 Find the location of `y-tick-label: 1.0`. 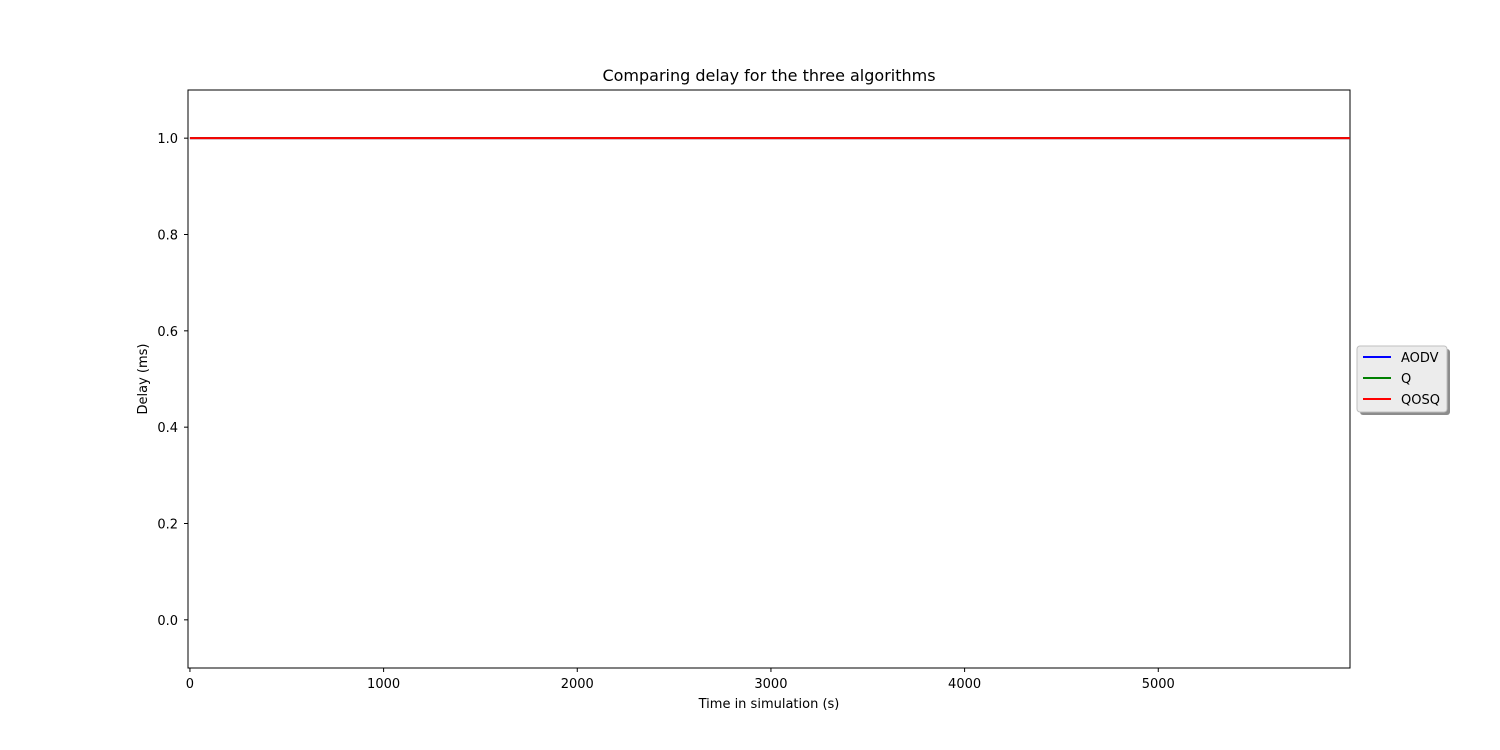

y-tick-label: 1.0 is located at coordinates (167, 139).